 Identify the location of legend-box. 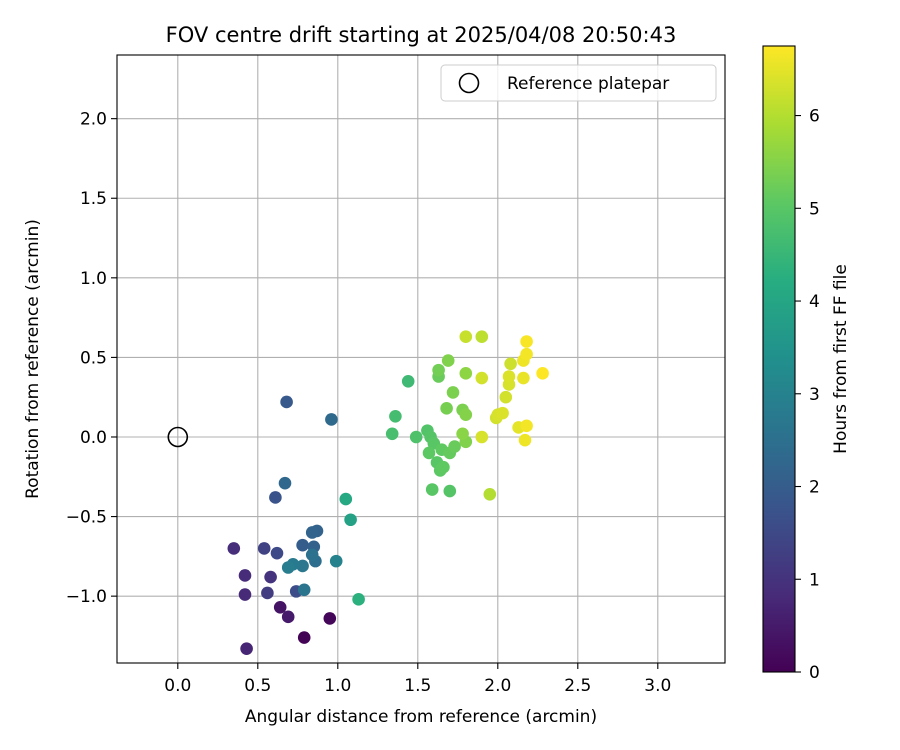
(578, 83).